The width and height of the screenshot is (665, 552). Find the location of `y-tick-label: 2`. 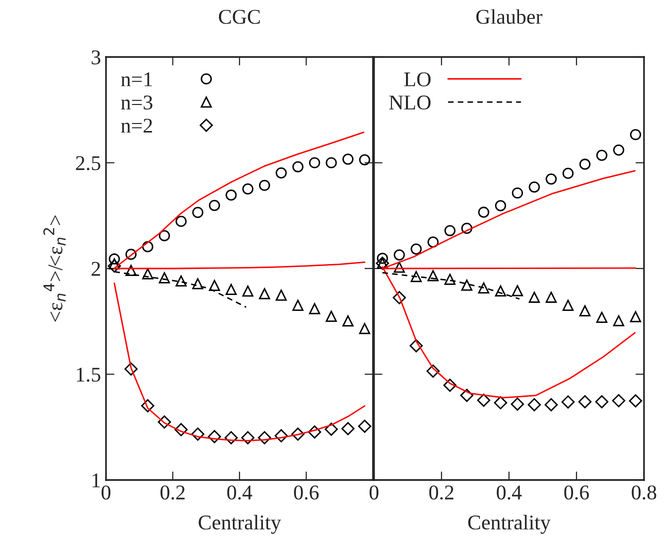

y-tick-label: 2 is located at coordinates (96, 269).